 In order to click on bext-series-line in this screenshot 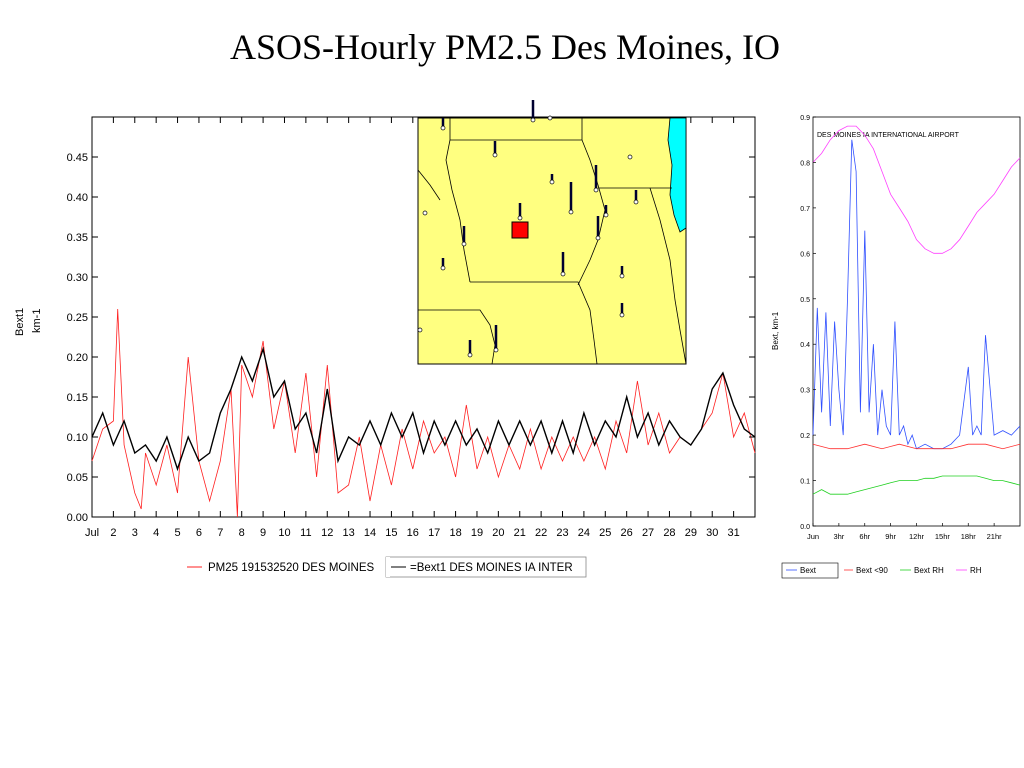, I will do `click(916, 294)`.